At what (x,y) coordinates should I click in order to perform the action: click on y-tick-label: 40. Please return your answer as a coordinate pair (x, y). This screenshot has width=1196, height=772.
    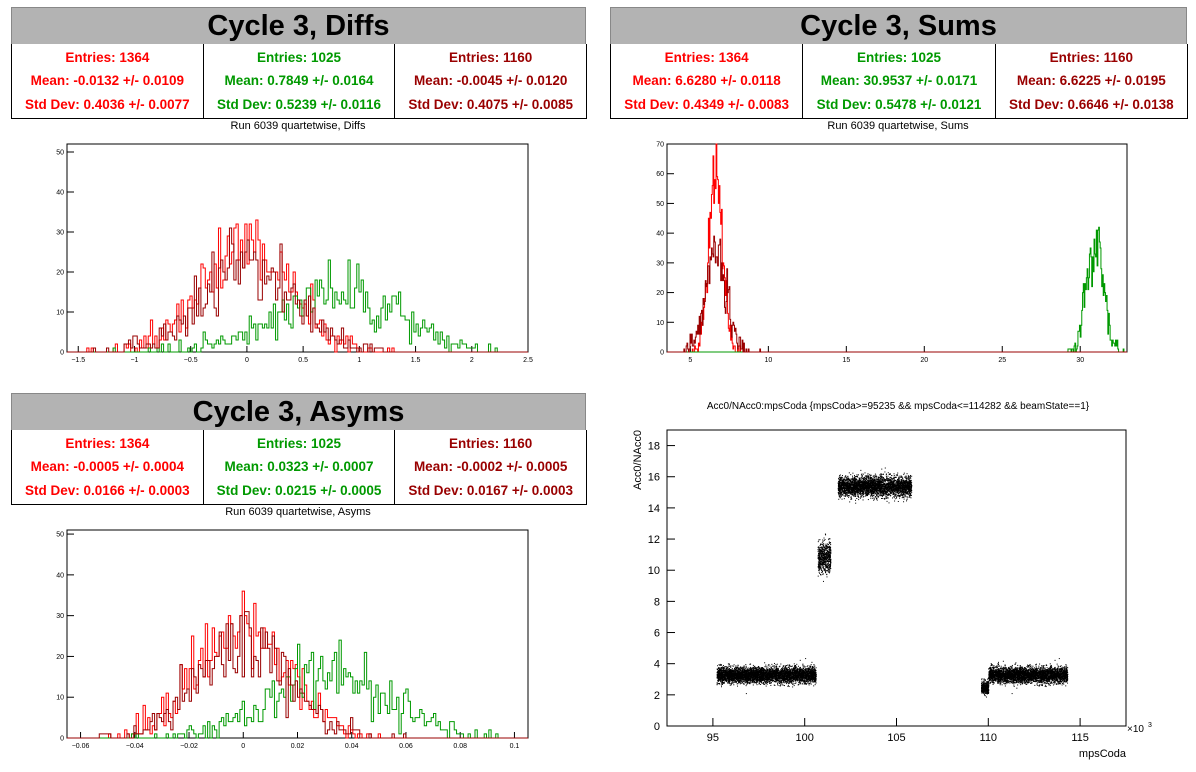
    Looking at the image, I should click on (660, 234).